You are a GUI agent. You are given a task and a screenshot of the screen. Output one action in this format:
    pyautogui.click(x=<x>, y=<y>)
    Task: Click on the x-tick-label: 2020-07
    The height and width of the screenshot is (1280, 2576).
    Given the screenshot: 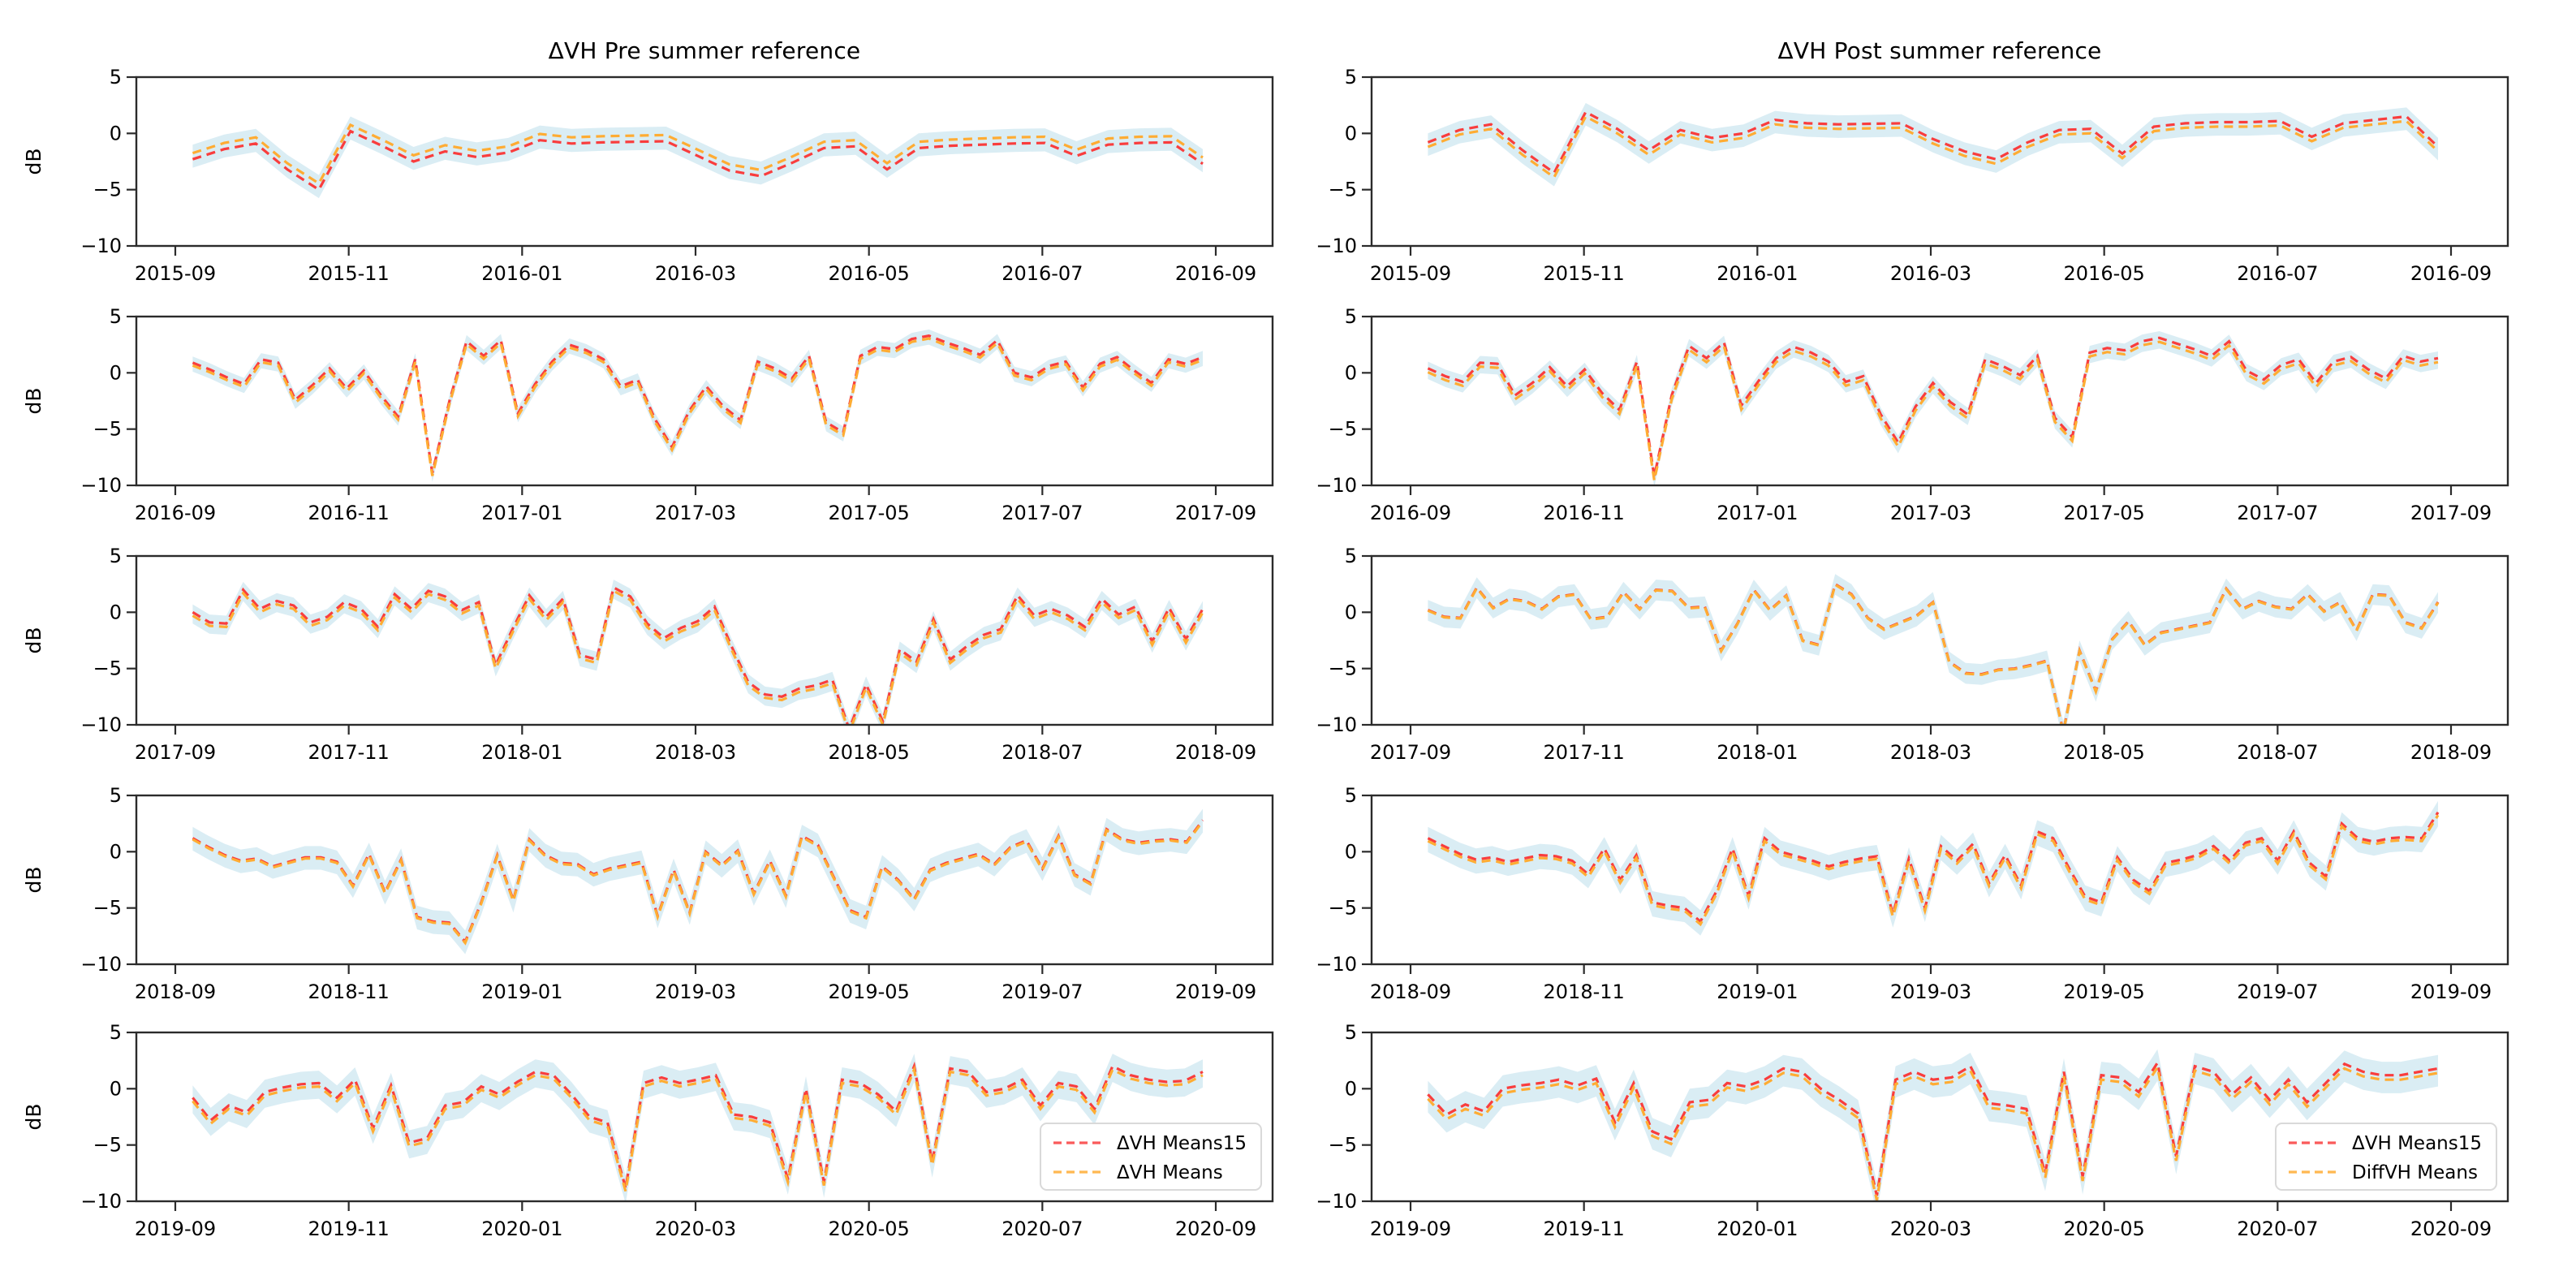 What is the action you would take?
    pyautogui.click(x=2278, y=1229)
    